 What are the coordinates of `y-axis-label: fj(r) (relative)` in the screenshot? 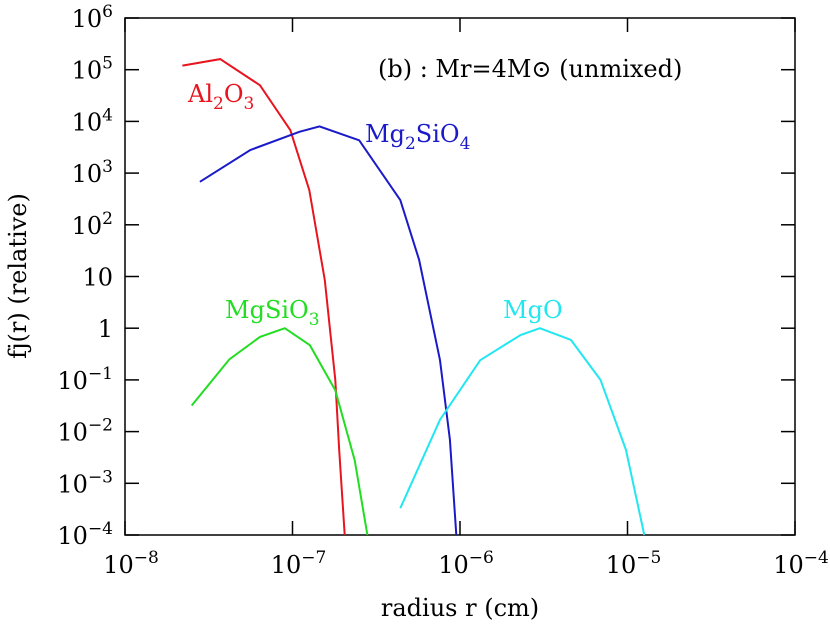 It's located at (18, 276).